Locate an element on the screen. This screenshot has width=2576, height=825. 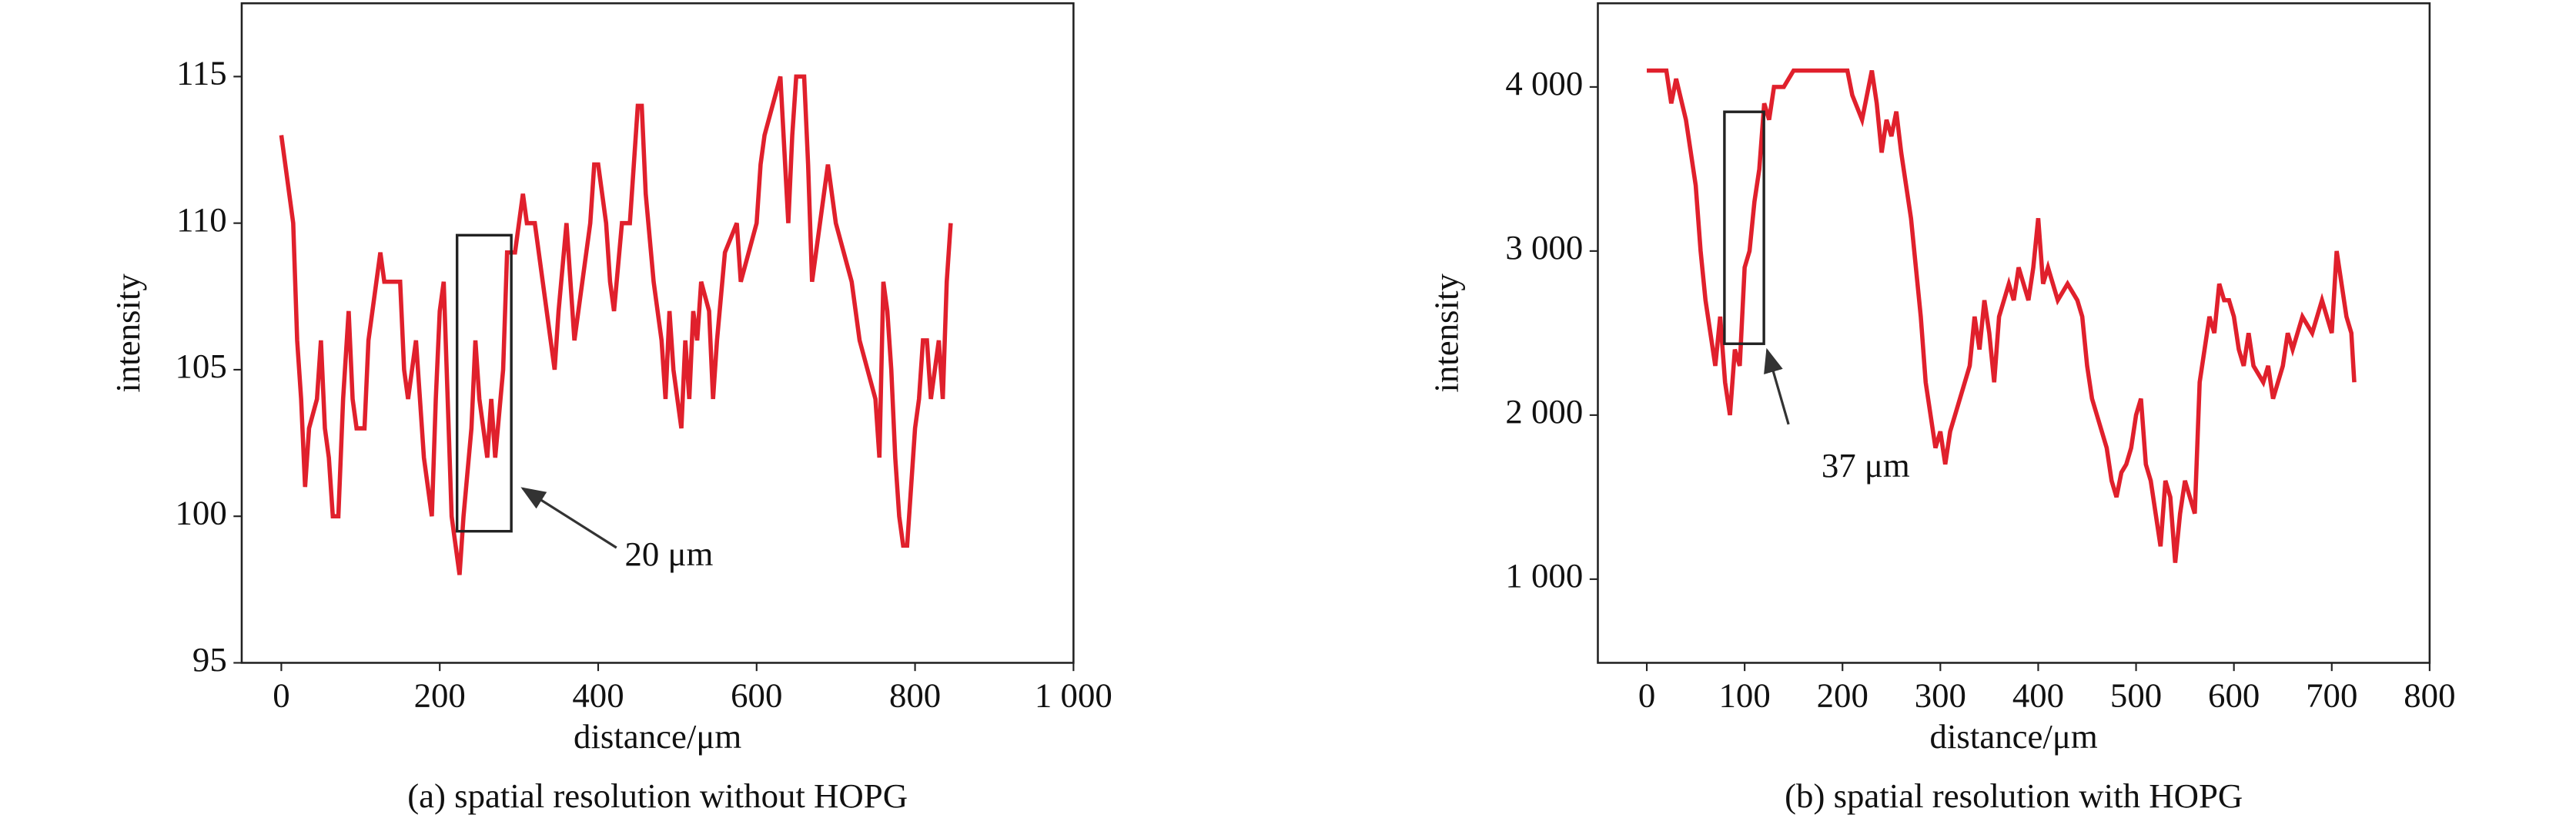
y-tick-label: 4 000 is located at coordinates (1544, 83).